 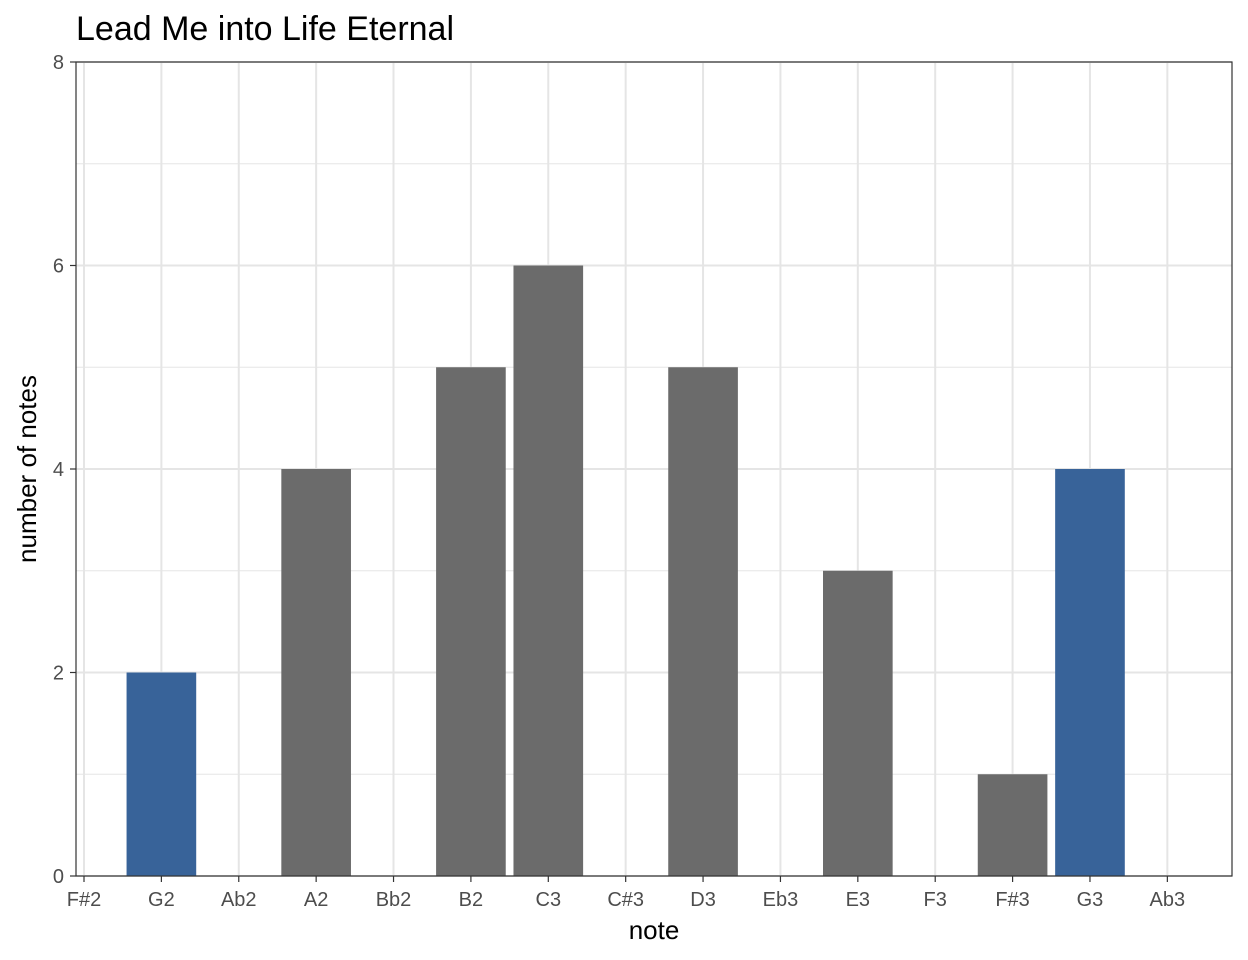 What do you see at coordinates (703, 621) in the screenshot?
I see `bar-d3` at bounding box center [703, 621].